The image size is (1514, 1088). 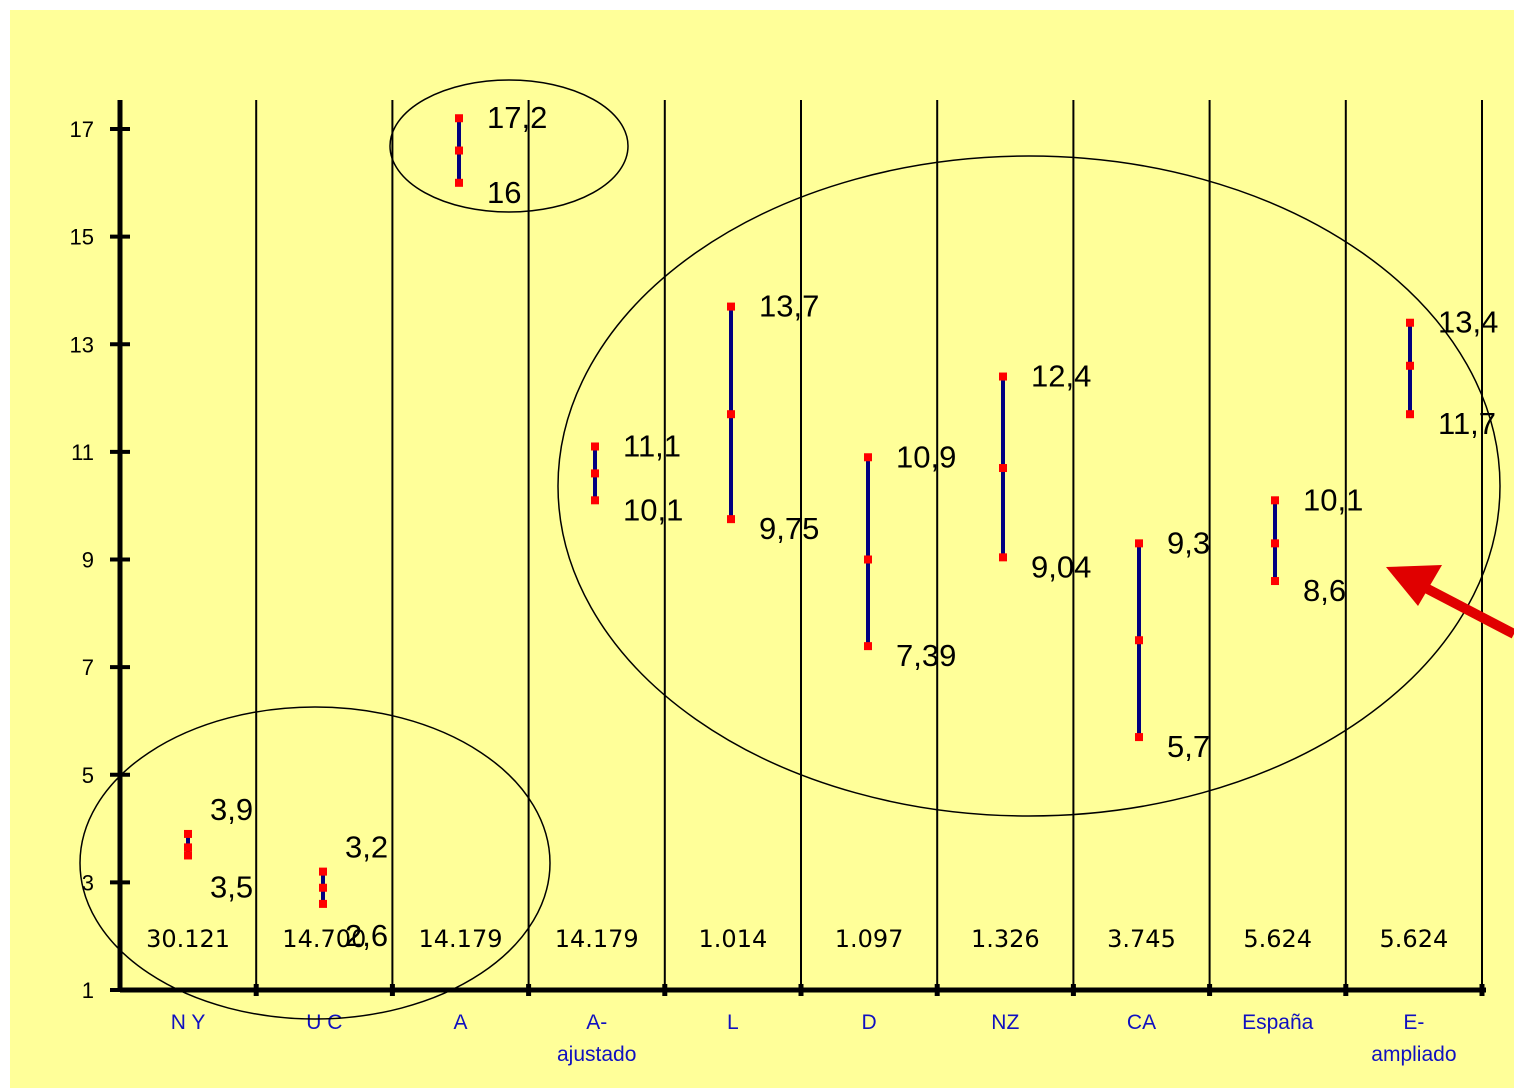 What do you see at coordinates (789, 306) in the screenshot?
I see `high-value-label: 13,7` at bounding box center [789, 306].